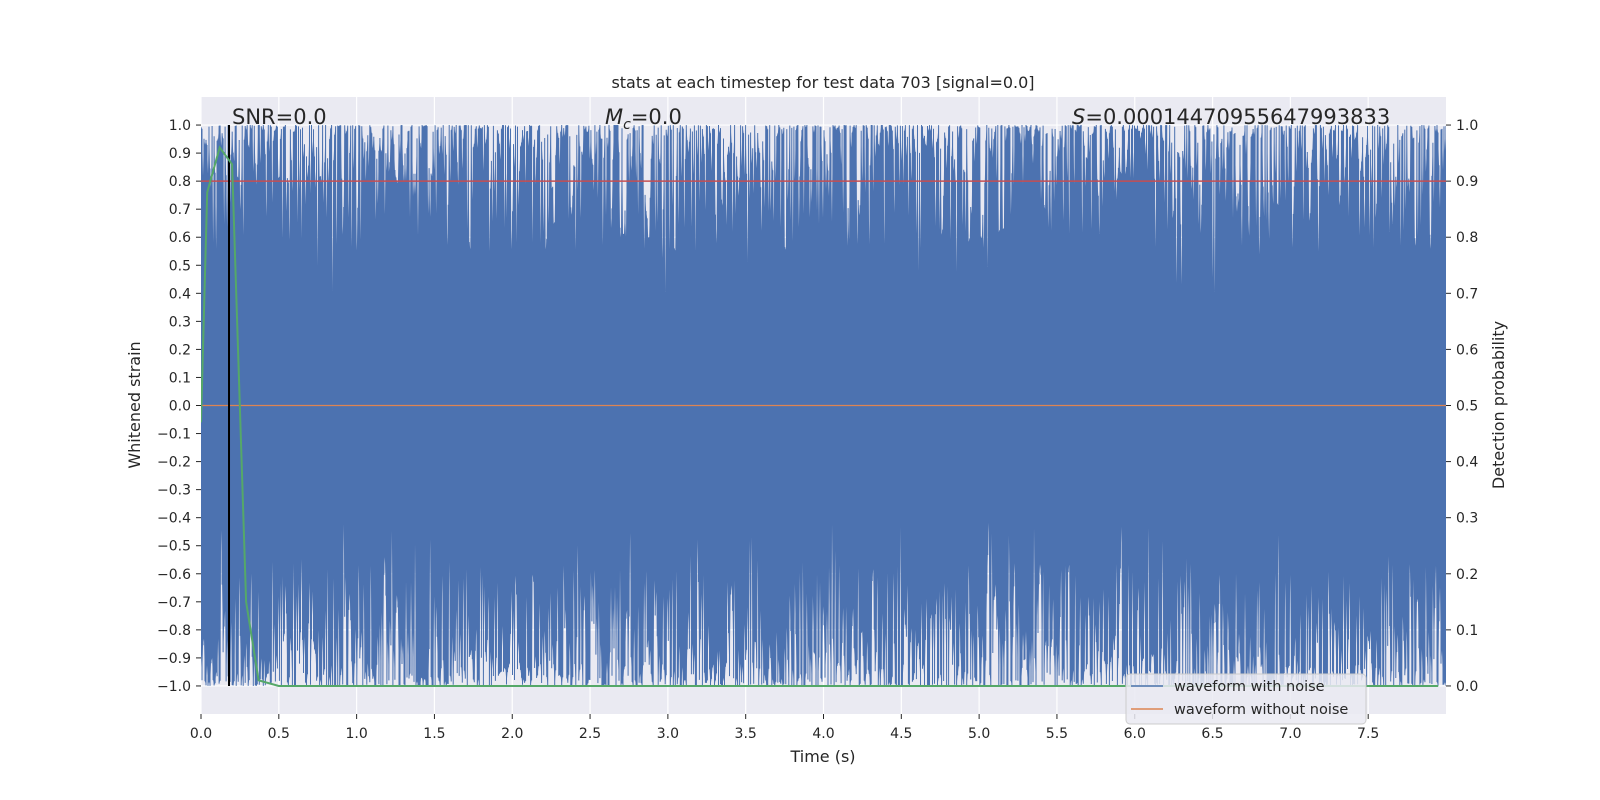  Describe the element at coordinates (590, 734) in the screenshot. I see `x-tick-label: 2.5` at that location.